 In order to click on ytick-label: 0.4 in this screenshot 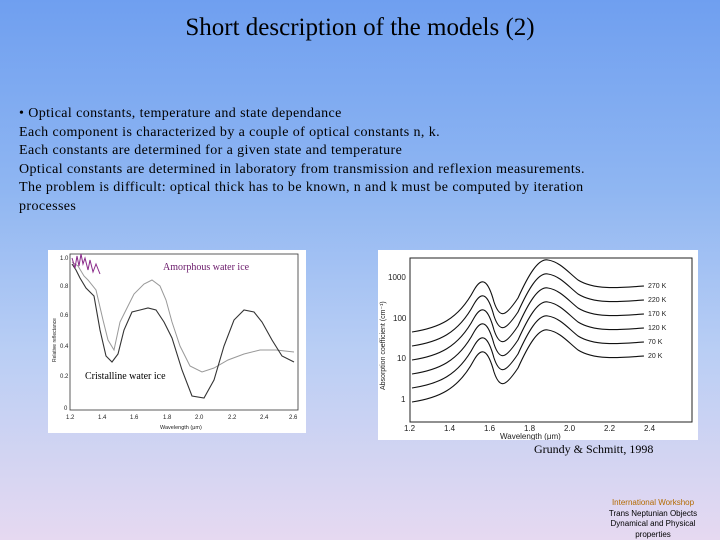, I will do `click(64, 347)`.